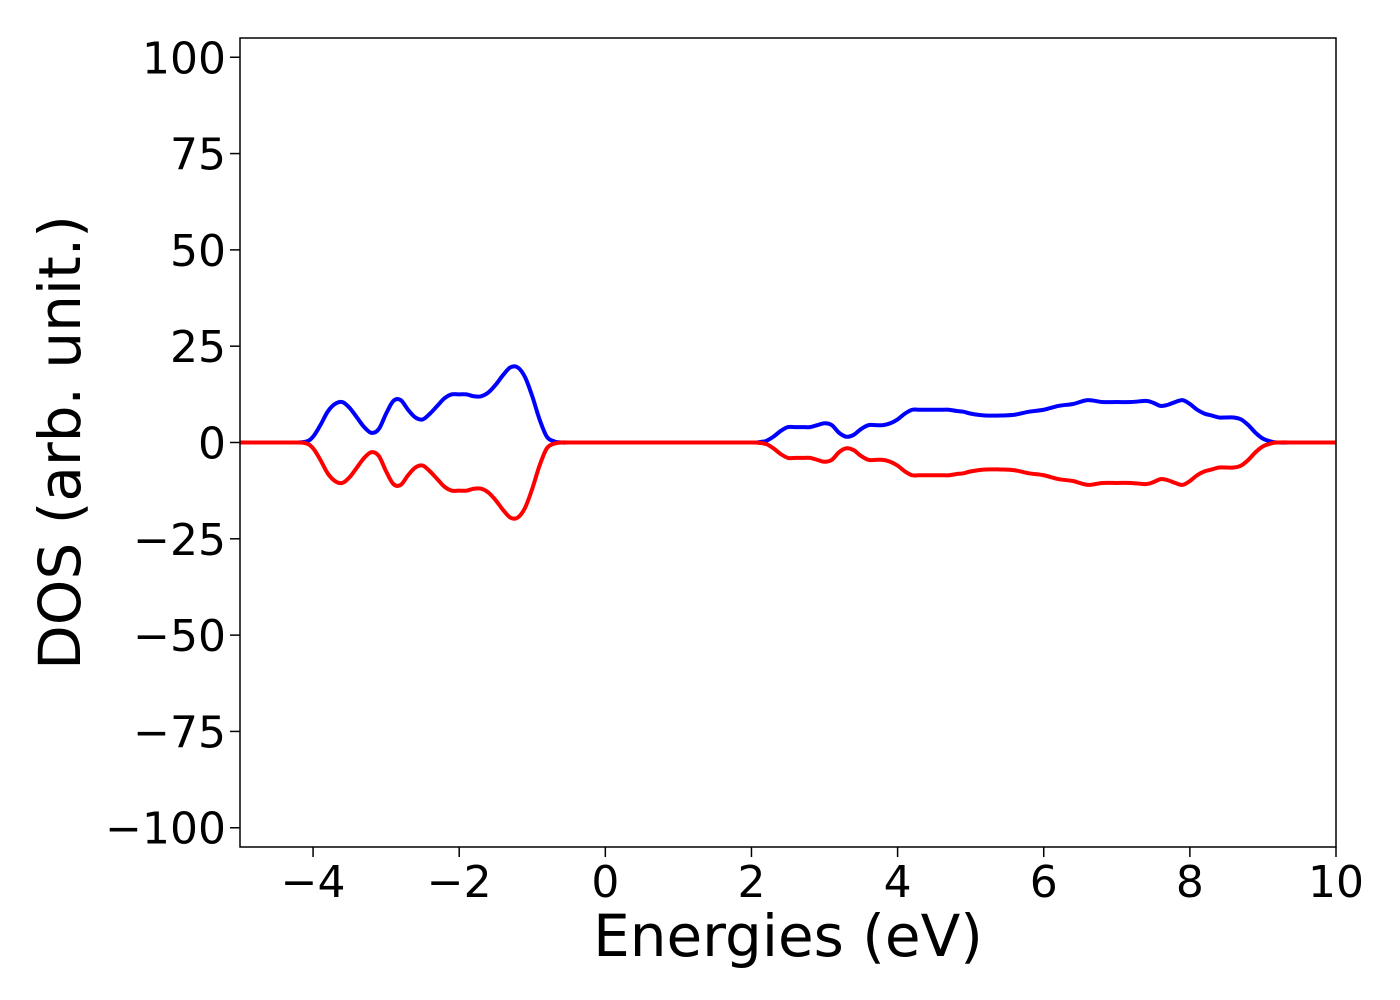 This screenshot has width=1400, height=1000. Describe the element at coordinates (60, 442) in the screenshot. I see `y-axis-title: DOS (arb. unit.)` at that location.